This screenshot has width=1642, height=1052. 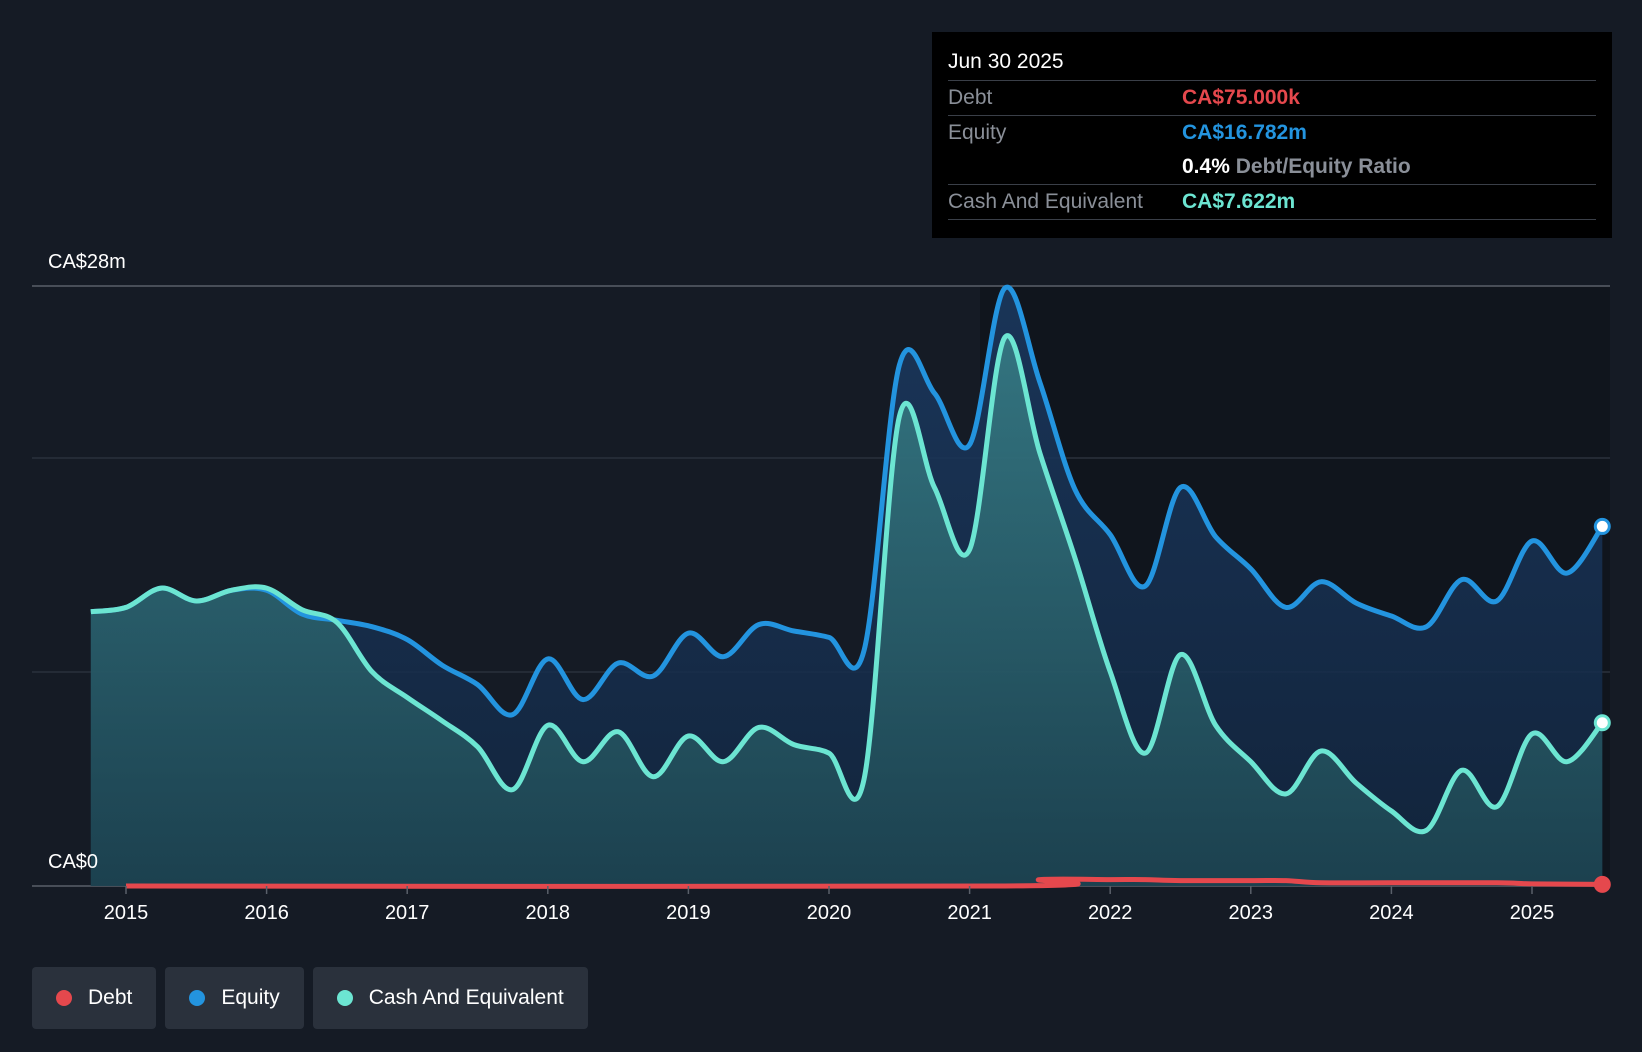 I want to click on x-tick-label-2020: 2020, so click(x=829, y=913).